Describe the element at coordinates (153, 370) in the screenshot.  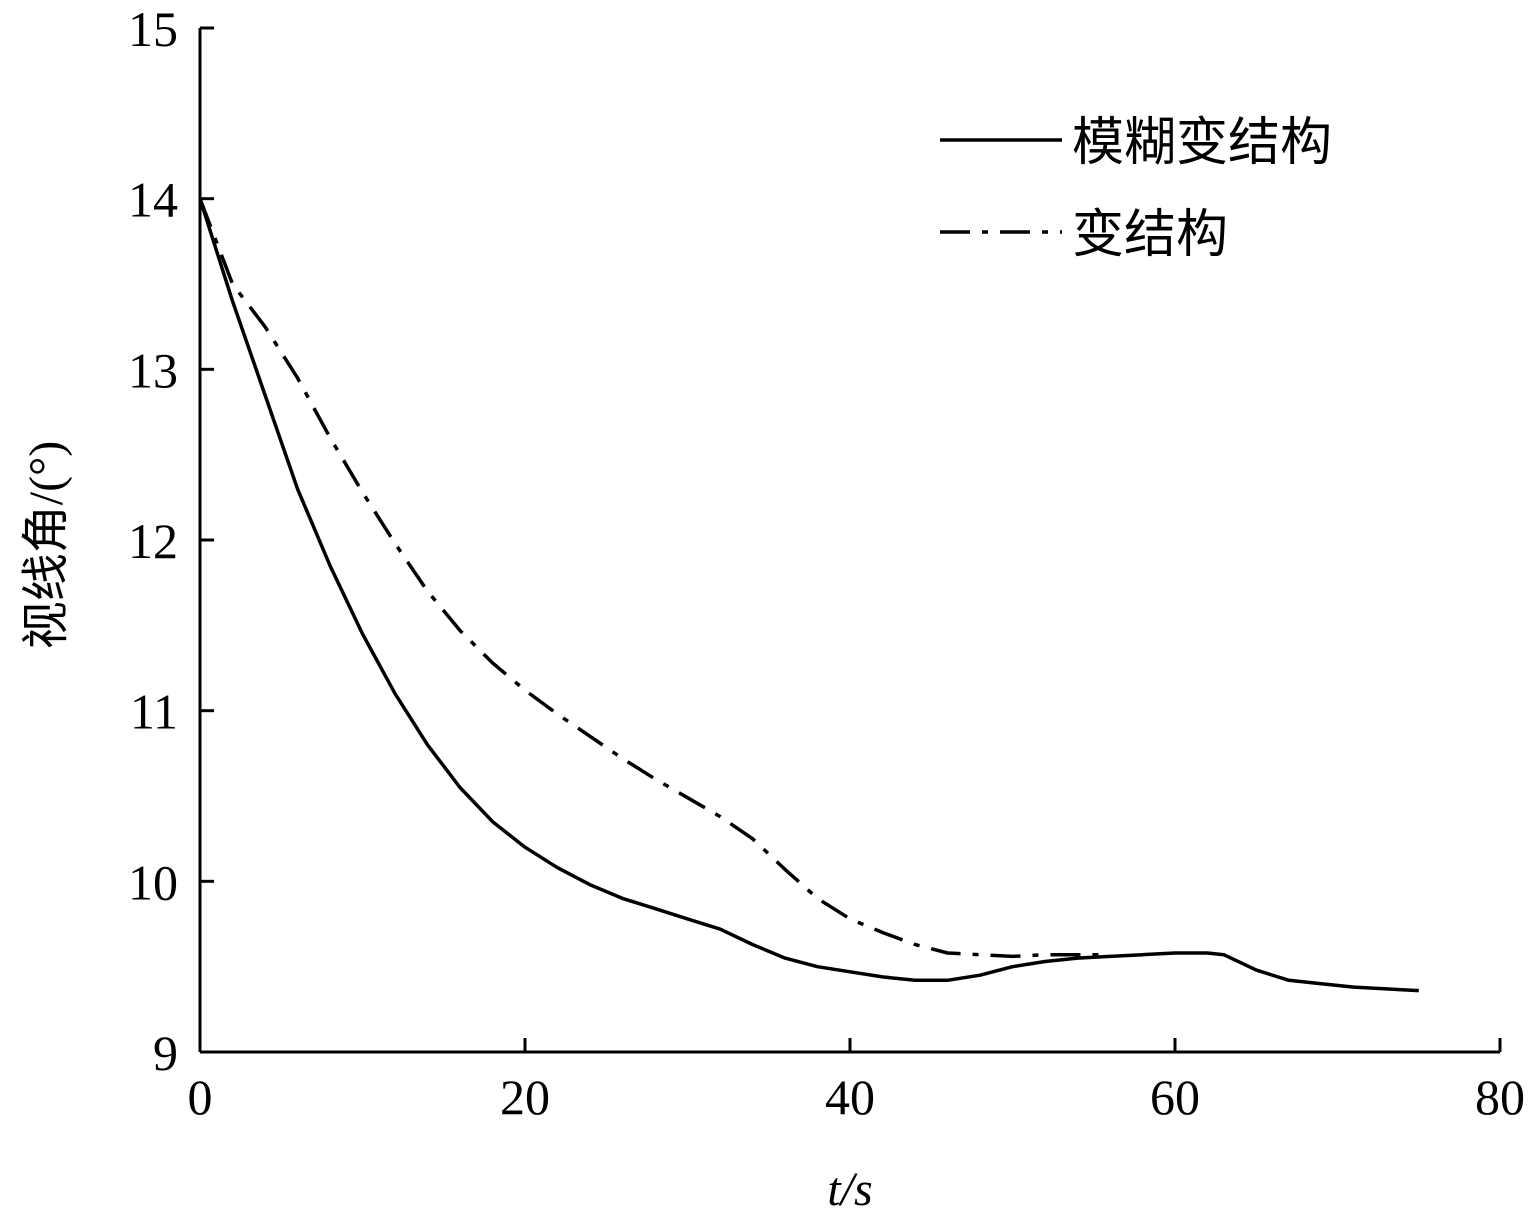
I see `y-tick-label: 13` at that location.